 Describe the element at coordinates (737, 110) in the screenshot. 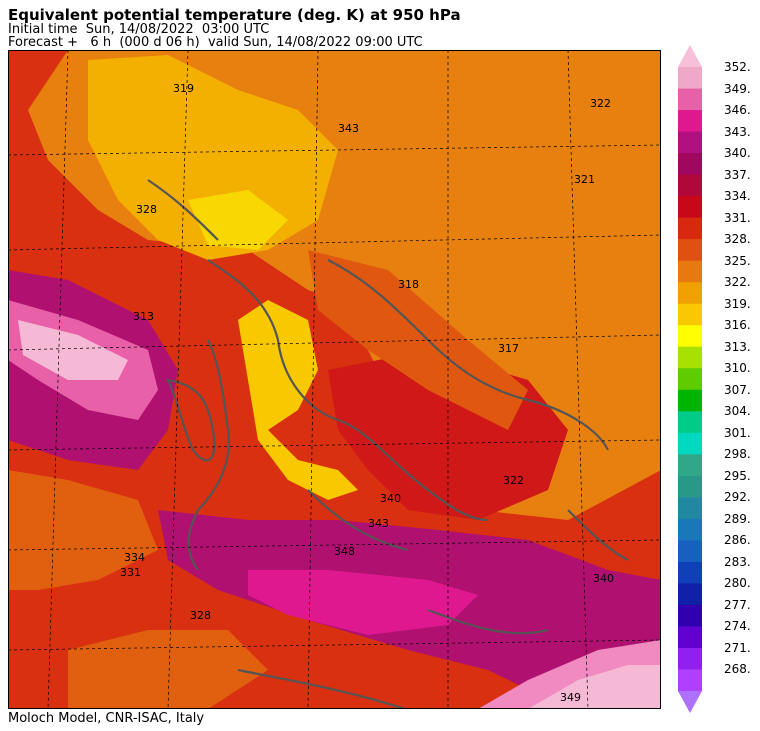

I see `colorbar-tick-label: 346.` at that location.